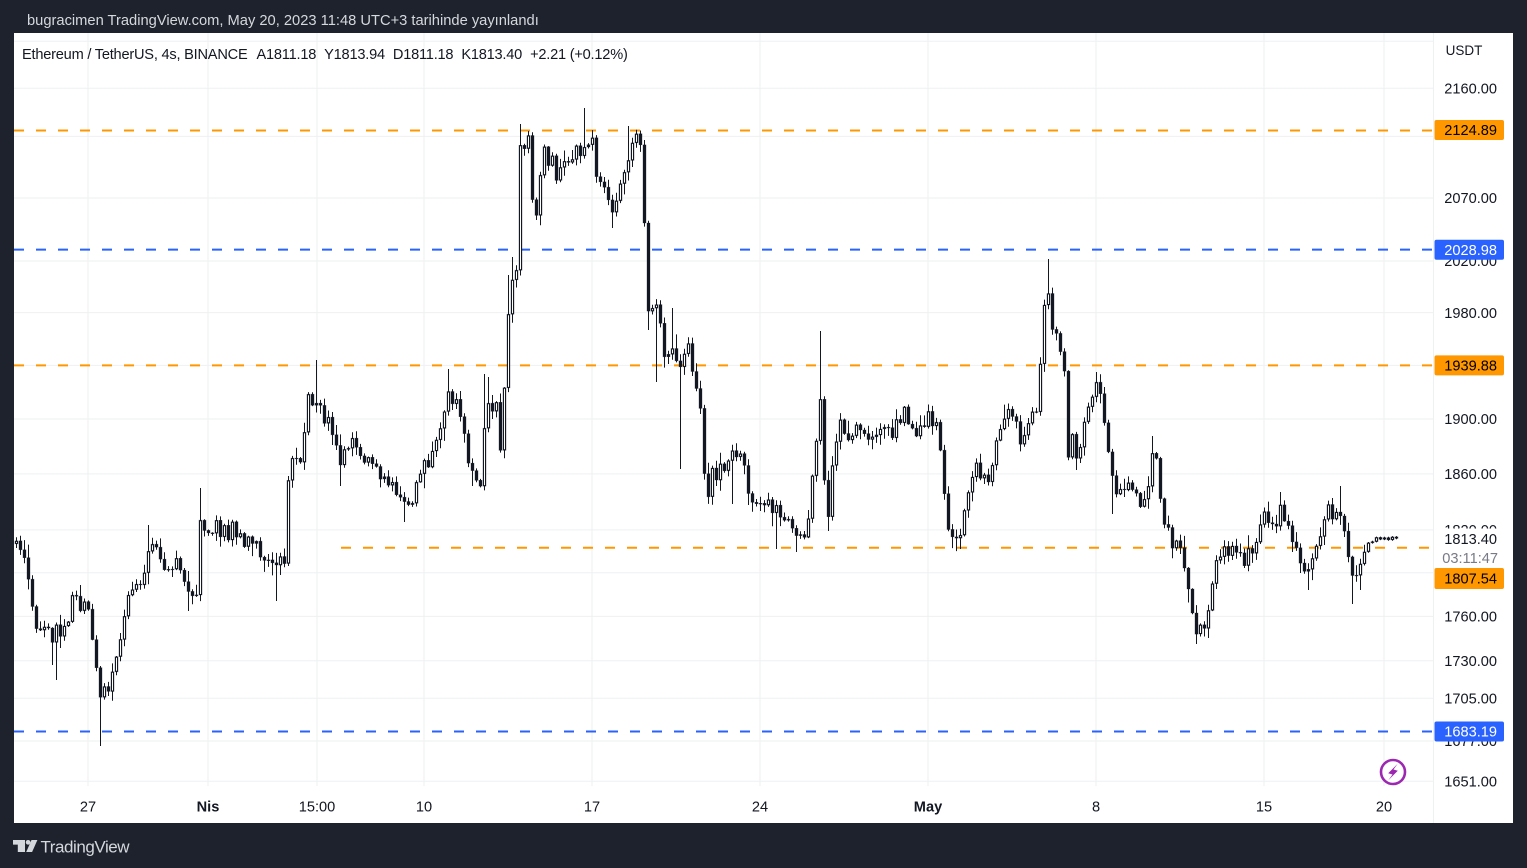  What do you see at coordinates (1096, 808) in the screenshot?
I see `svg-text: 8` at bounding box center [1096, 808].